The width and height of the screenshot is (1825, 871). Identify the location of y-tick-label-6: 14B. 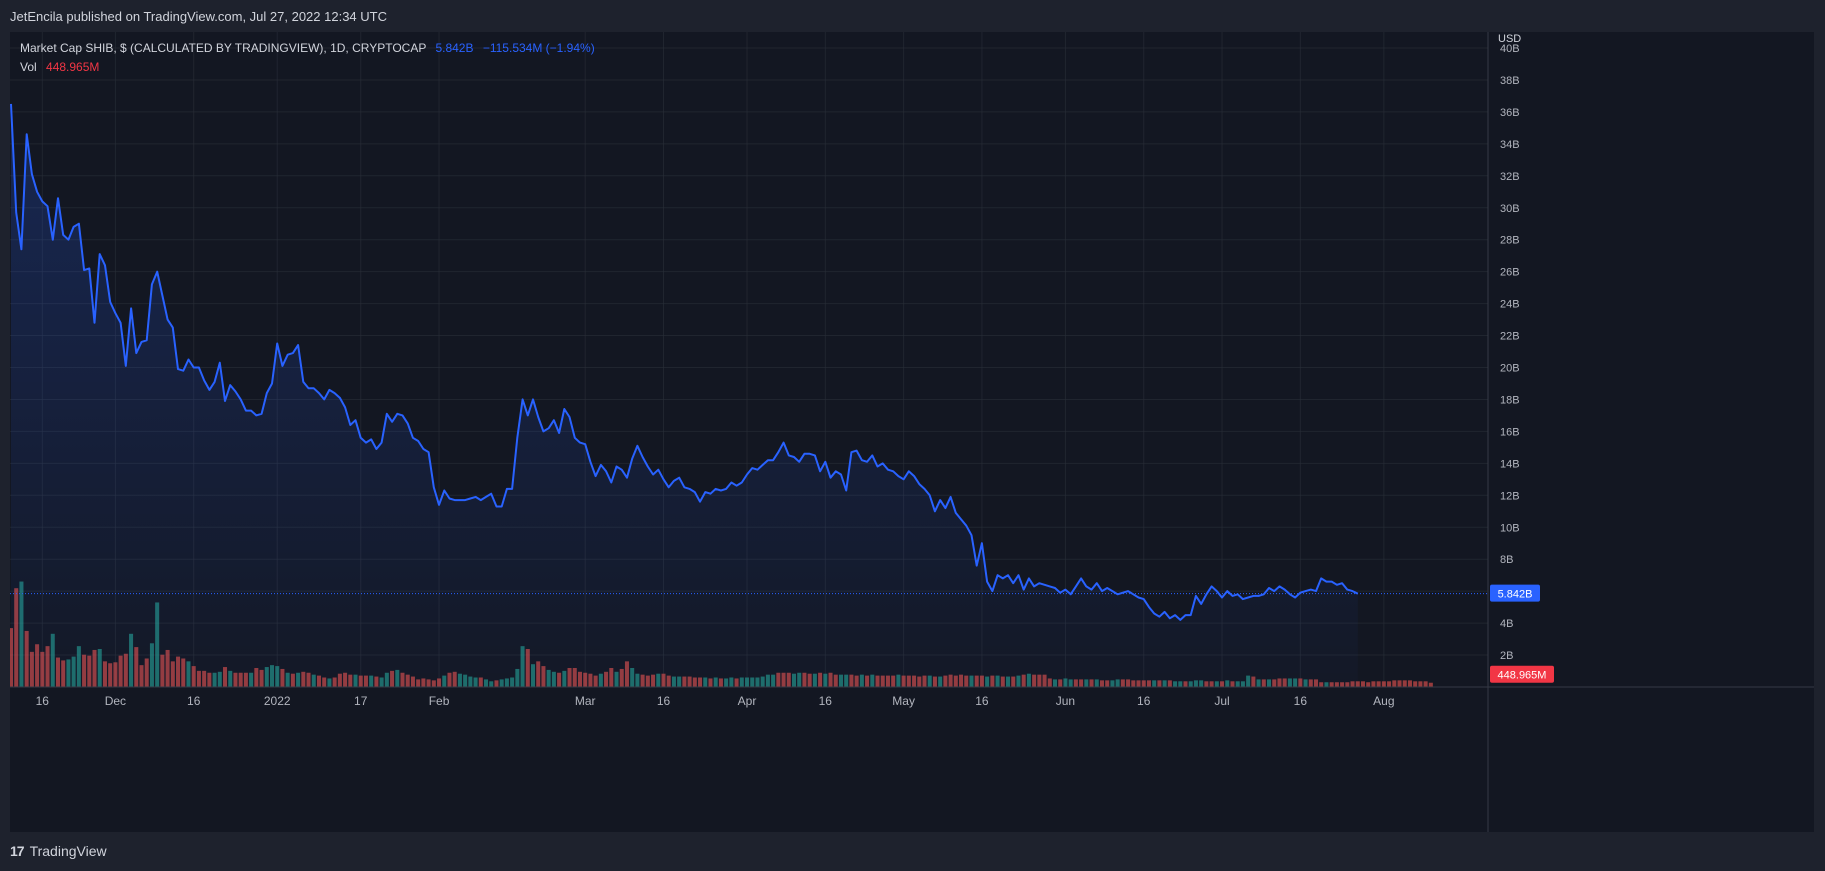
(1510, 464).